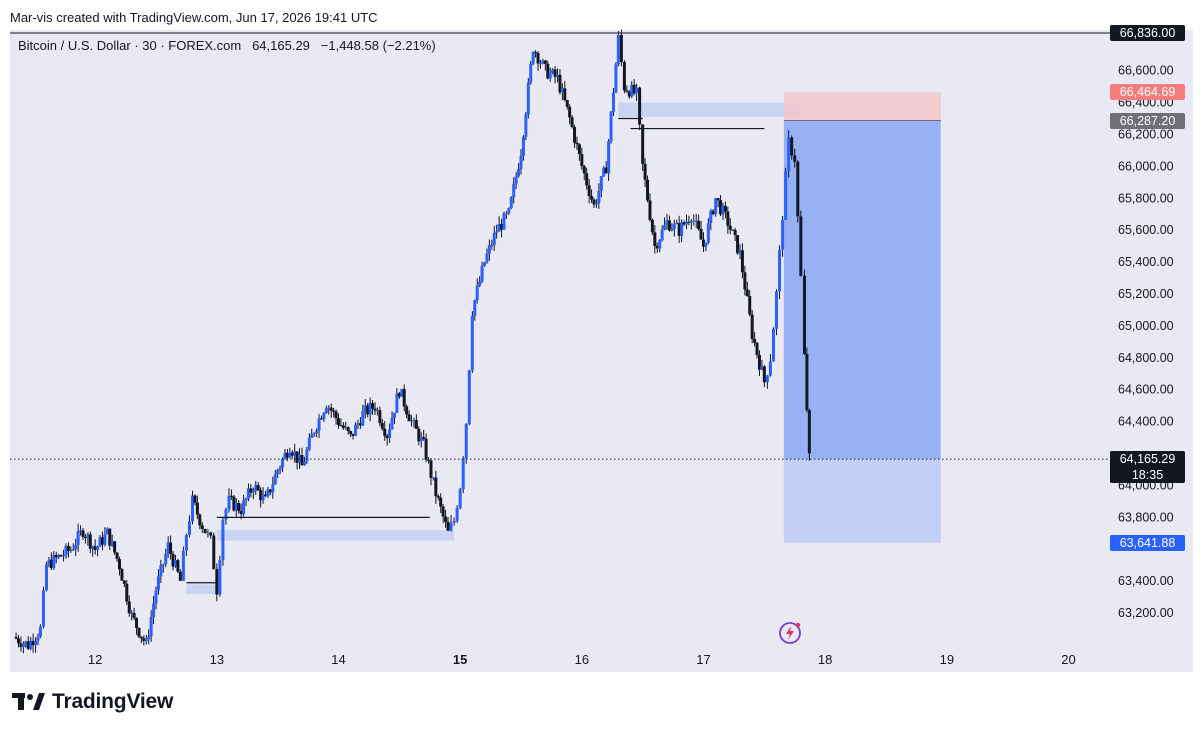 This screenshot has height=733, width=1200. Describe the element at coordinates (862, 106) in the screenshot. I see `stop-loss-zone` at that location.